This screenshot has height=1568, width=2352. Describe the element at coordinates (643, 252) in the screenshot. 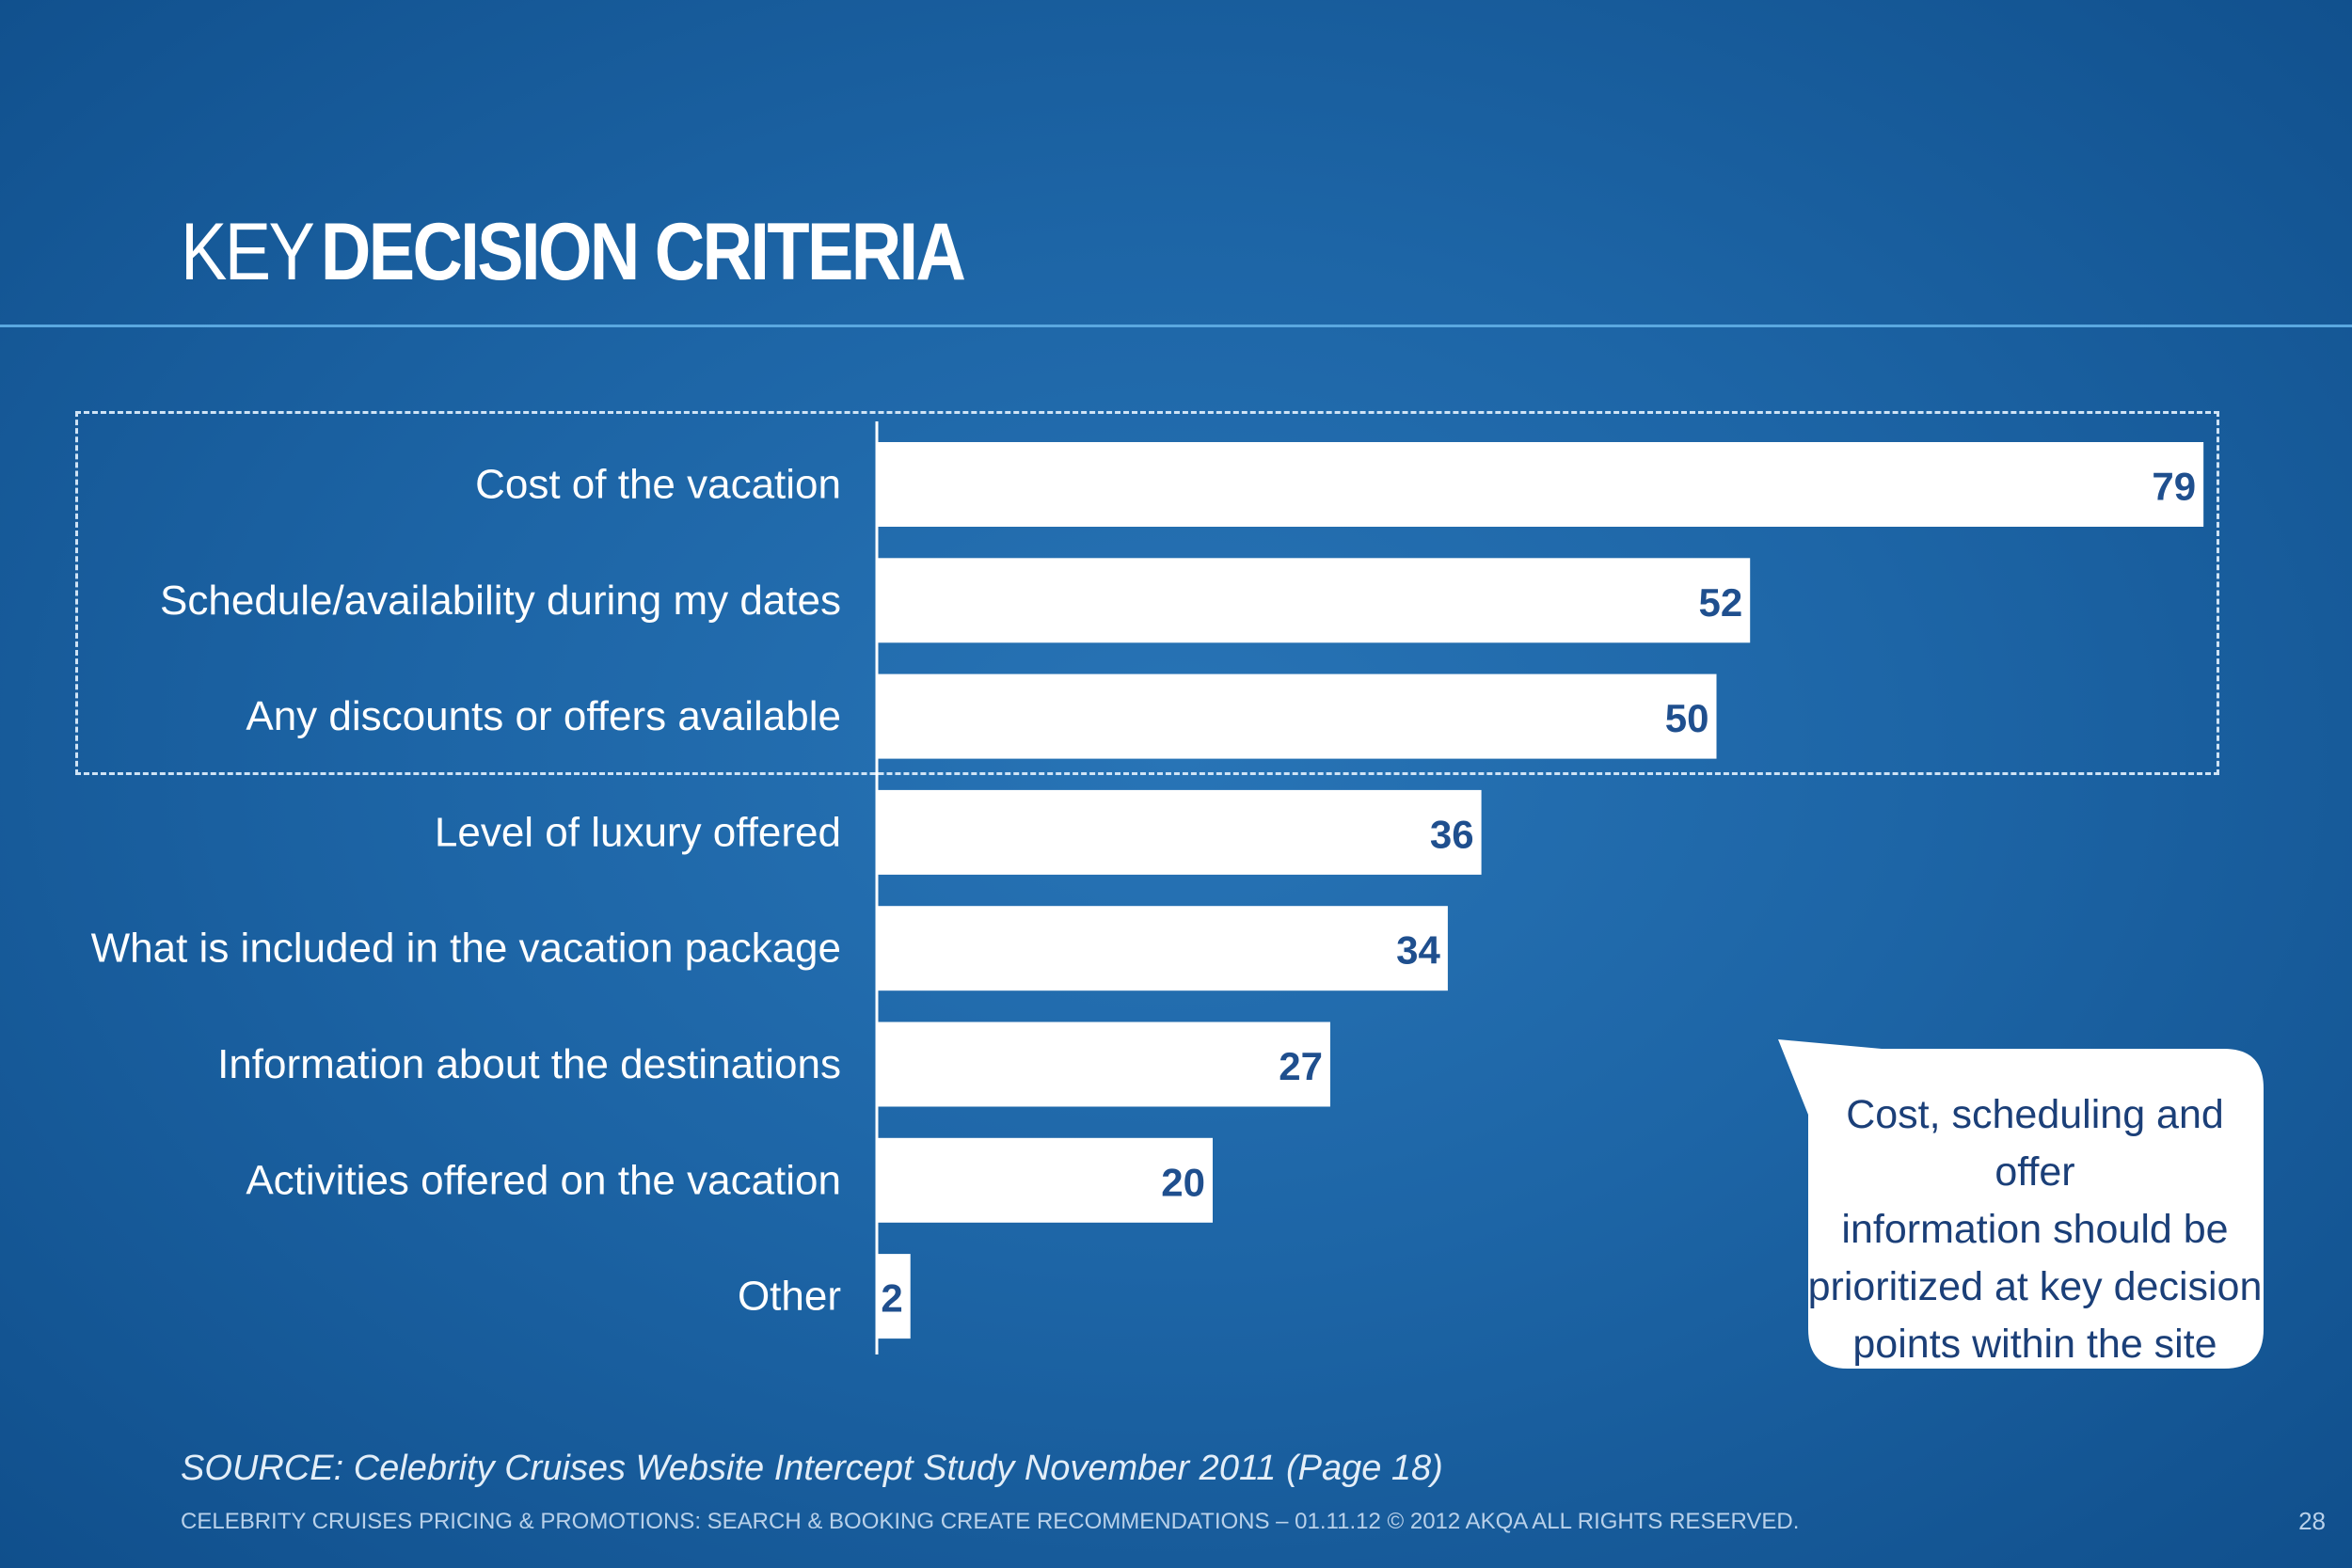

I see `title-bold: DECISION CRITERIA` at that location.